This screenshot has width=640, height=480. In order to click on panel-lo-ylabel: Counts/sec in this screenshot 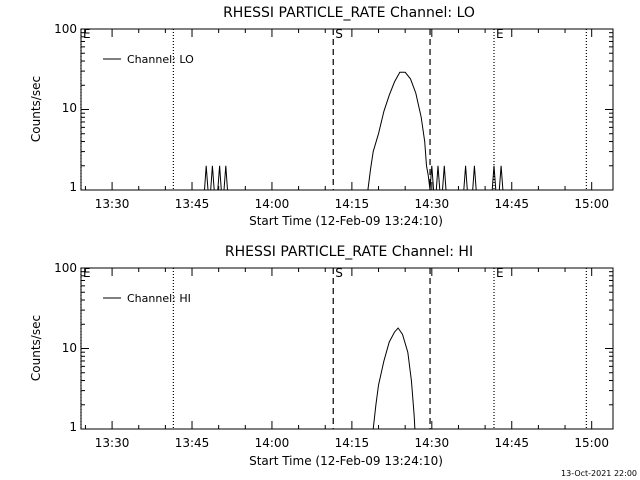, I will do `click(36, 109)`.